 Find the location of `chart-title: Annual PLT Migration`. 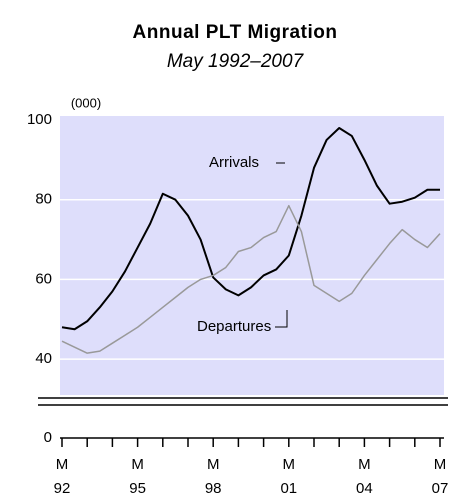

chart-title: Annual PLT Migration is located at coordinates (235, 32).